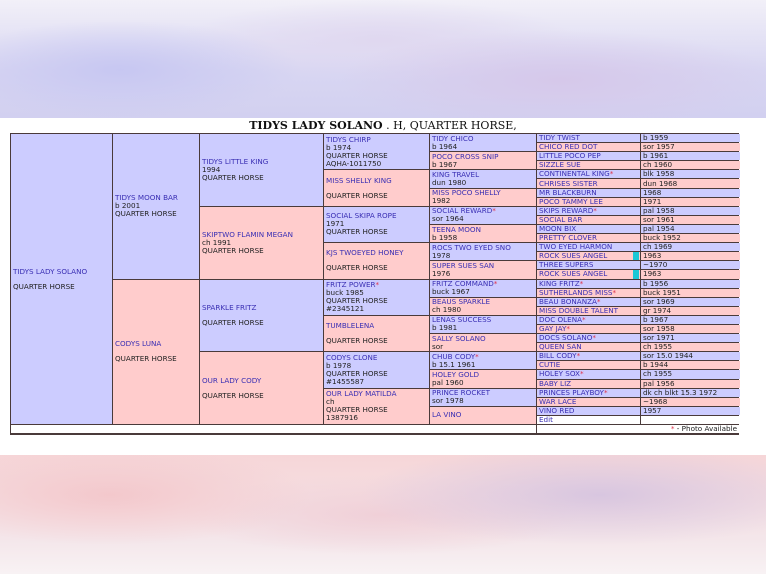 The image size is (766, 574). I want to click on horse-name-link: QUEEN SAN, so click(560, 347).